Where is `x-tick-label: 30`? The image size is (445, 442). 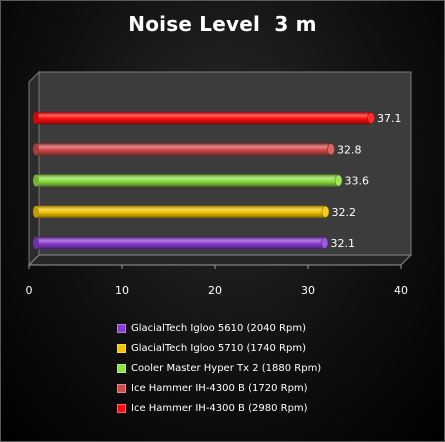 x-tick-label: 30 is located at coordinates (308, 290).